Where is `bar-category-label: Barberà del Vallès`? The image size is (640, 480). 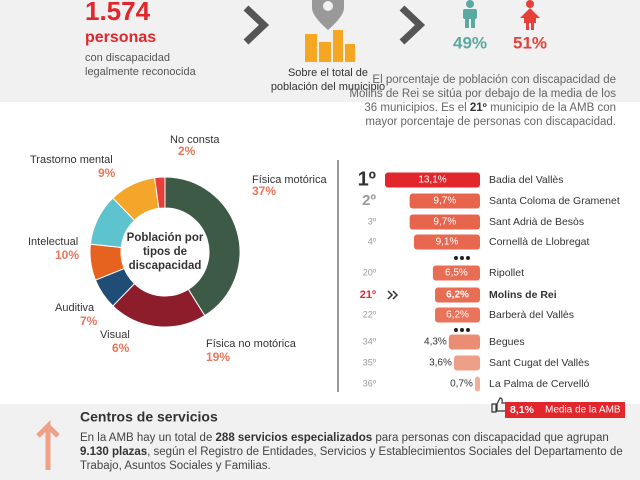
bar-category-label: Barberà del Vallès is located at coordinates (531, 315).